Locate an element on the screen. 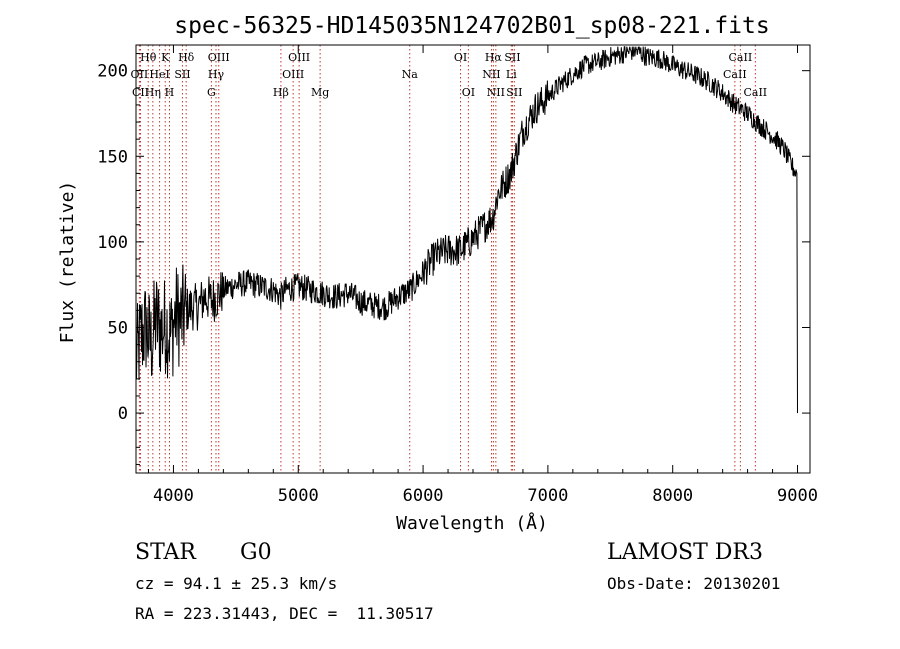 This screenshot has width=900, height=649. survey-name: LAMOST DR3 is located at coordinates (685, 552).